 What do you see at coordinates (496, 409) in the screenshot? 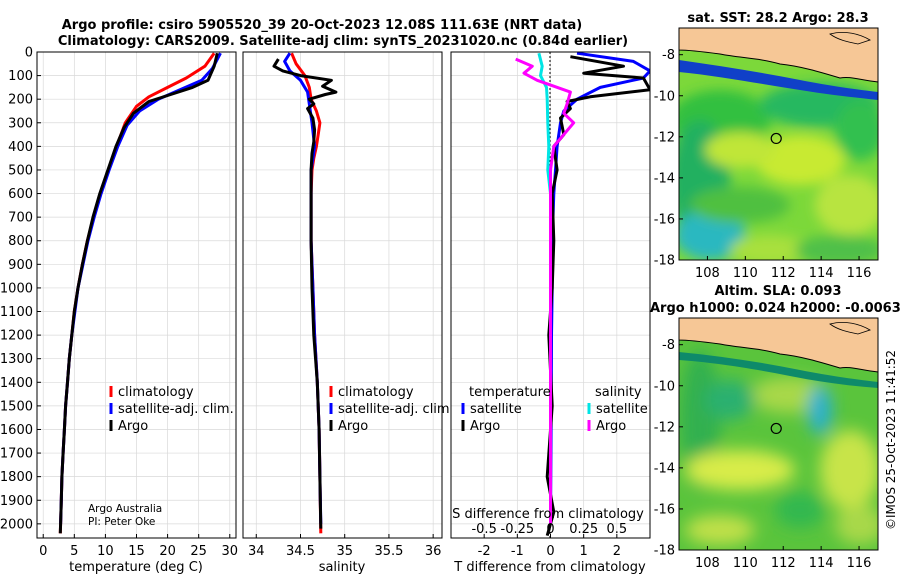
I see `legend-t-satellite: satellite` at bounding box center [496, 409].